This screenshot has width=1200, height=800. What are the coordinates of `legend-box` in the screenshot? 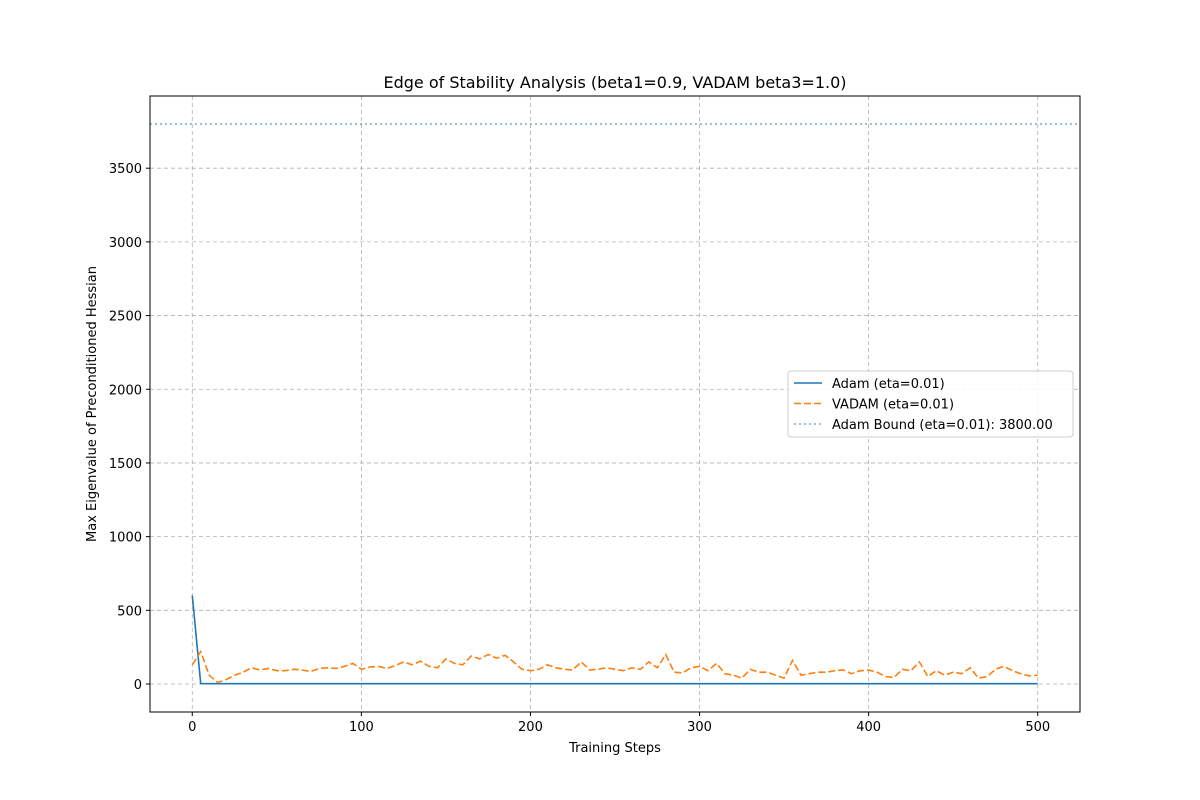 It's located at (930, 404).